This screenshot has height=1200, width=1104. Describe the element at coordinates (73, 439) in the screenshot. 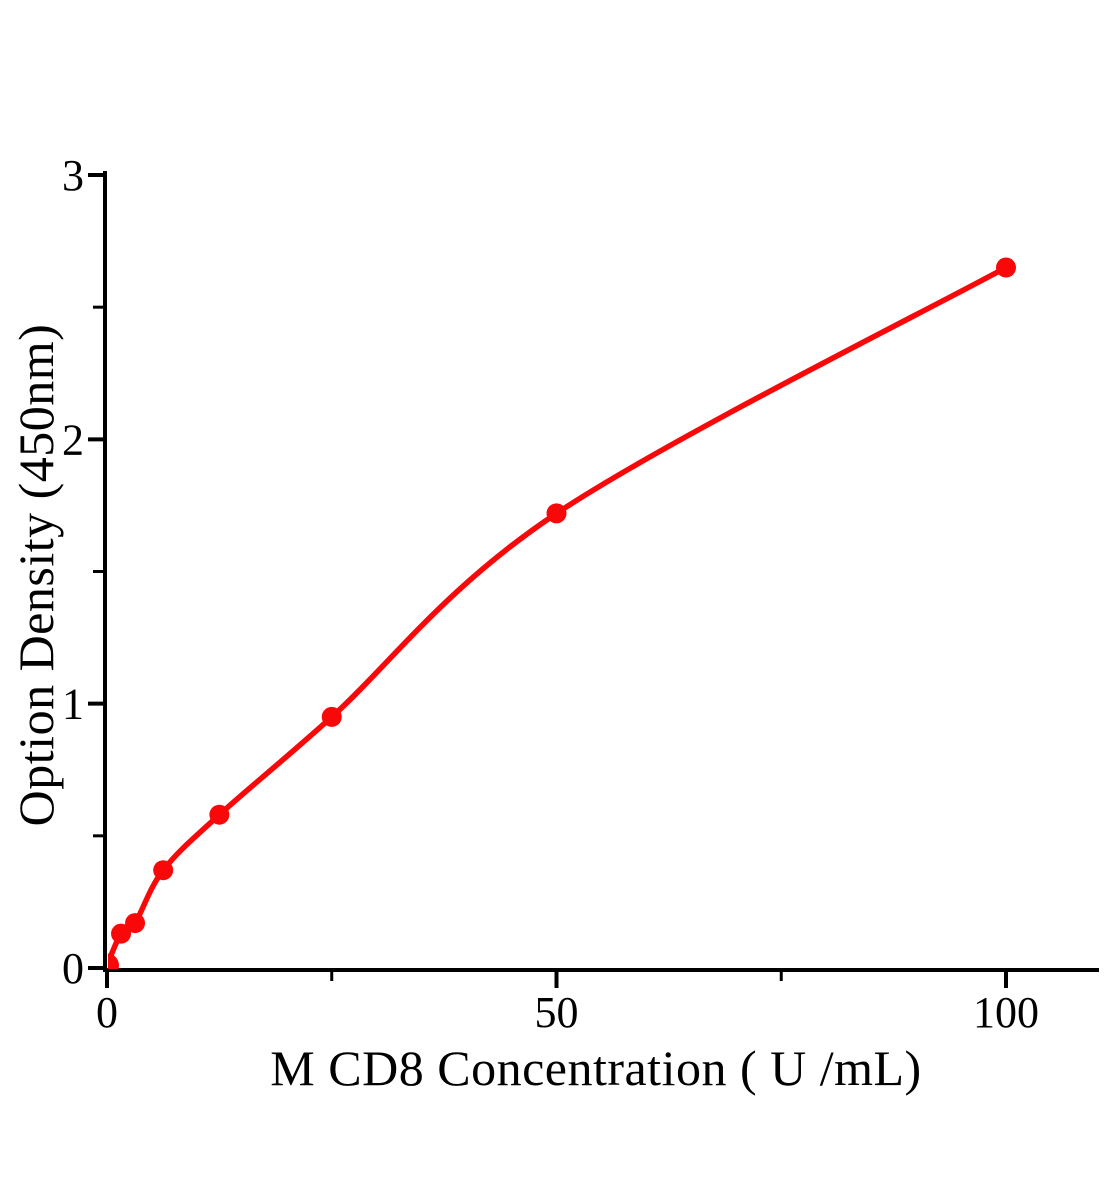

I see `y-tick-label: 2` at that location.